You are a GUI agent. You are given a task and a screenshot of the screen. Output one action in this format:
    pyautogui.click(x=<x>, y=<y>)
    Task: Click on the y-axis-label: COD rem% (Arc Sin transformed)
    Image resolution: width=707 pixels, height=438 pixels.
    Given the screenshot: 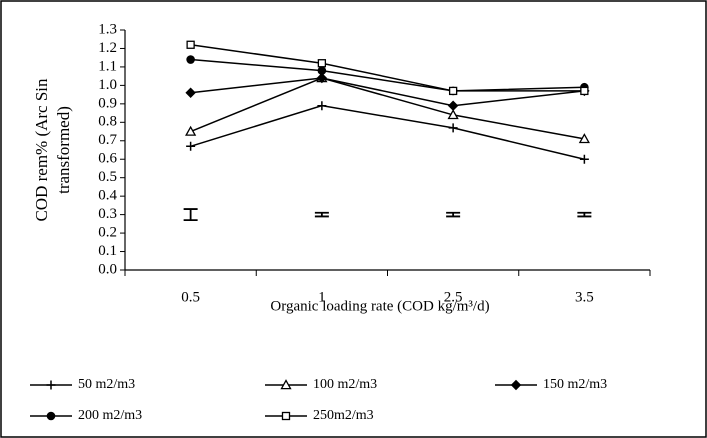 What is the action you would take?
    pyautogui.click(x=52, y=150)
    